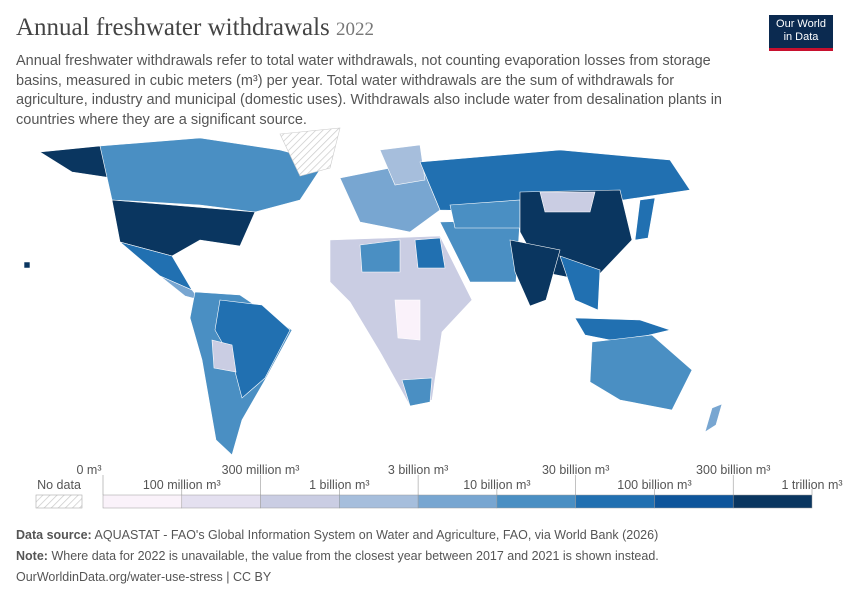 This screenshot has width=850, height=600. What do you see at coordinates (173, 27) in the screenshot?
I see `title-text: Annual freshwater withdrawals` at bounding box center [173, 27].